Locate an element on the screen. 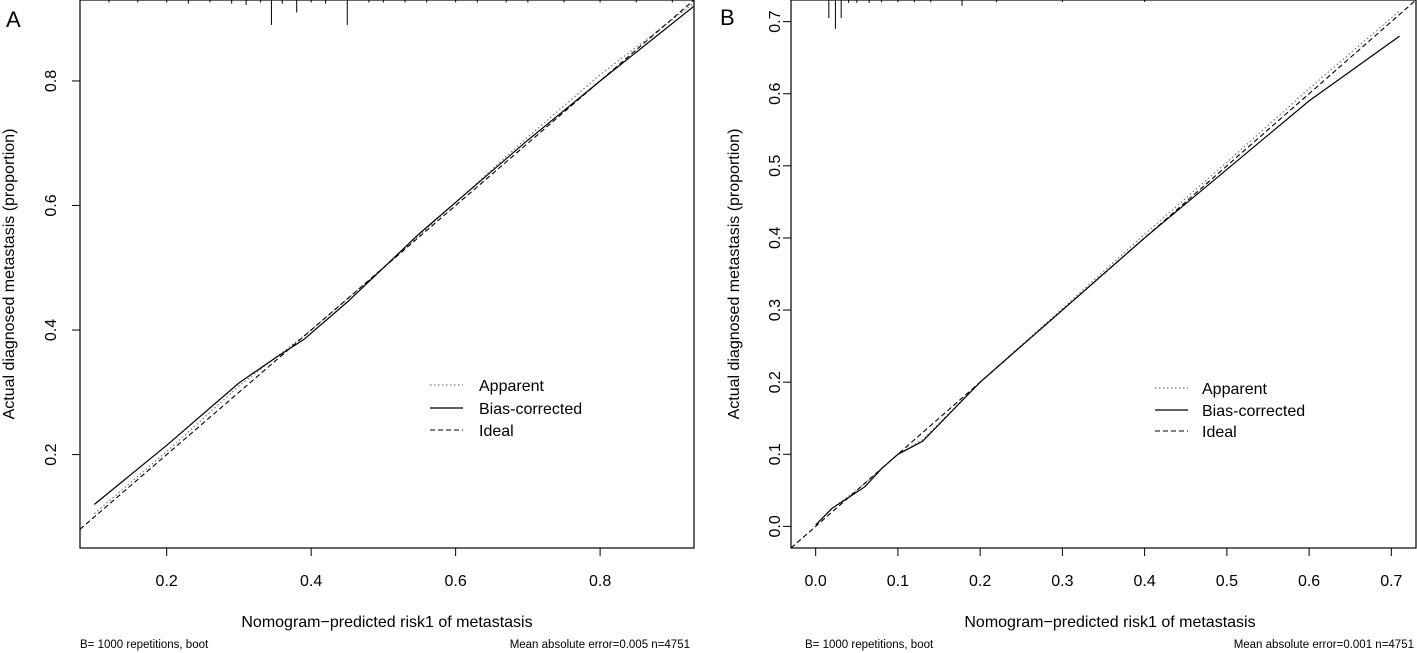 The image size is (1417, 653). panel-a-footnote-right: Mean absolute error=0.005 n=4751 is located at coordinates (600, 645).